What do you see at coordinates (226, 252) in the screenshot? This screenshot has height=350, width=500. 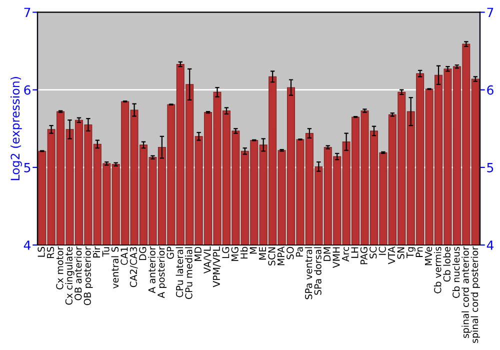 I see `x-tick-label: LG` at bounding box center [226, 252].